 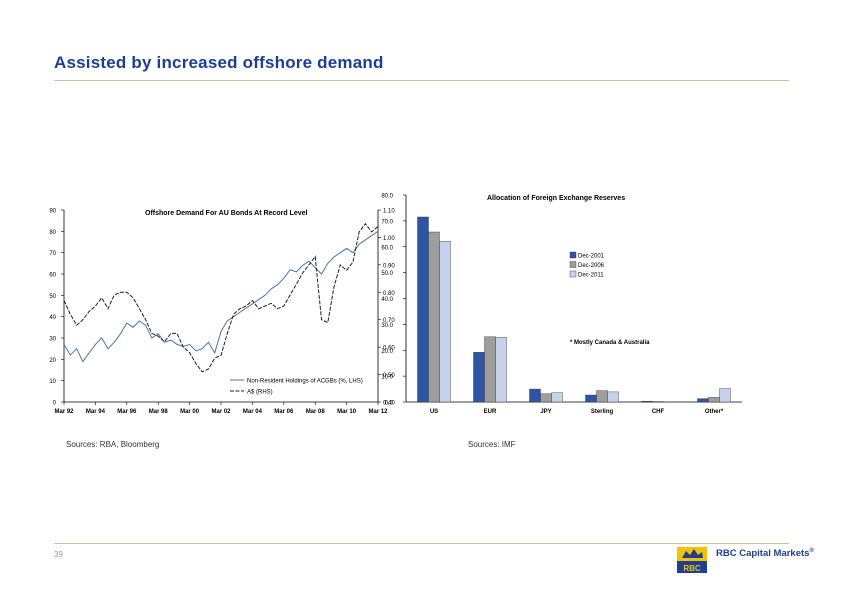 What do you see at coordinates (52, 212) in the screenshot?
I see `left-y-tick-label: 90` at bounding box center [52, 212].